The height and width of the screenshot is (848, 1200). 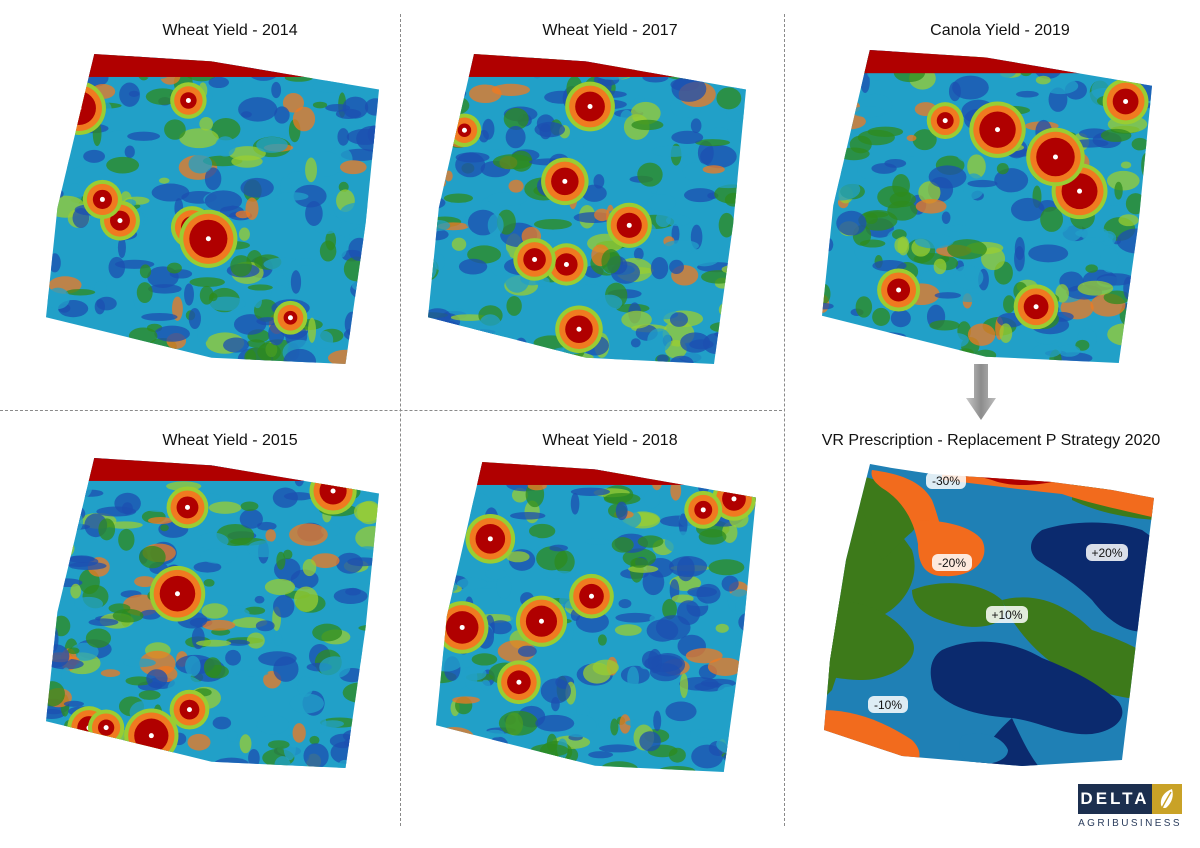 What do you see at coordinates (587, 209) in the screenshot?
I see `yield-map-wheat-2017` at bounding box center [587, 209].